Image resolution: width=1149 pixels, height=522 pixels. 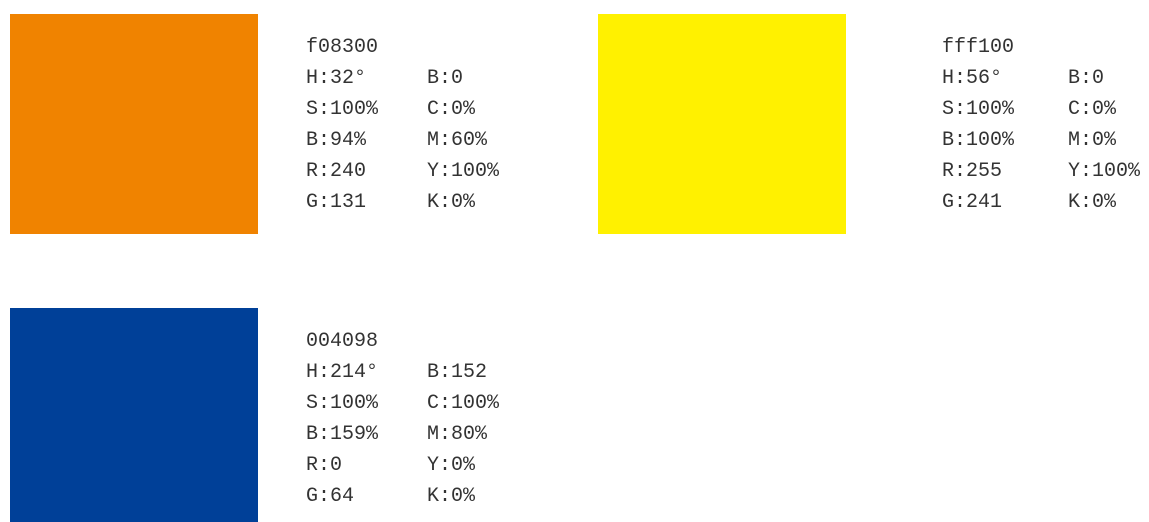 I want to click on color-value: C:100%, so click(x=463, y=403).